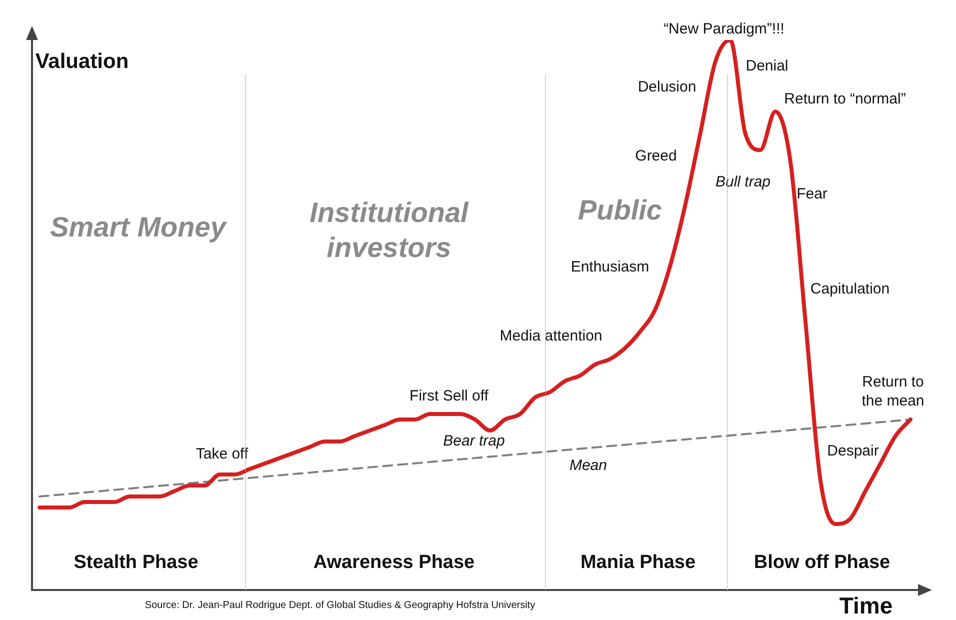  Describe the element at coordinates (724, 30) in the screenshot. I see `text: “New Paradigm”!!!` at that location.